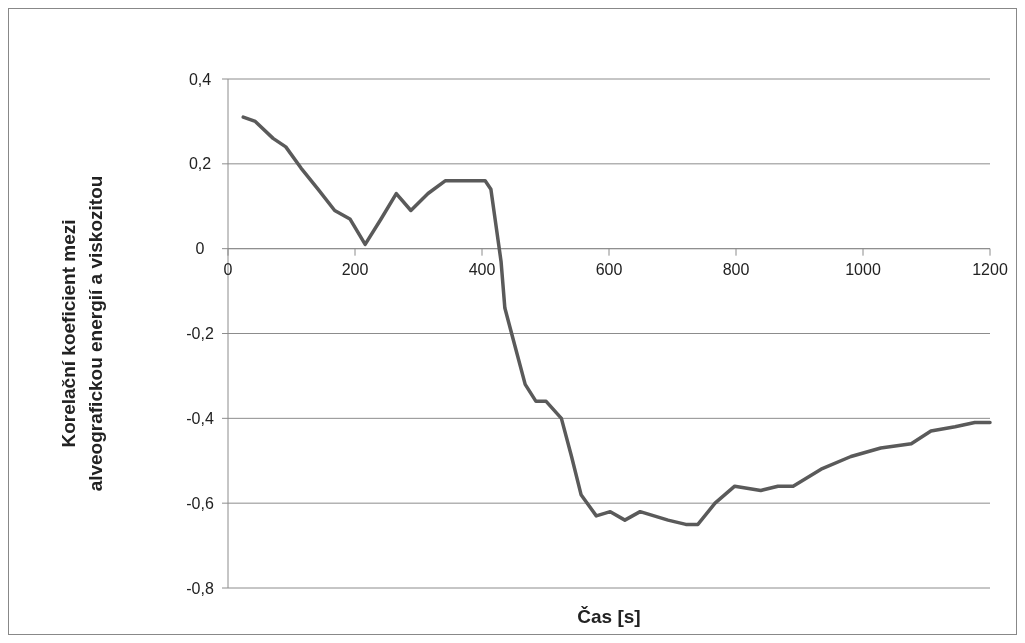  Describe the element at coordinates (990, 269) in the screenshot. I see `x-tick-label: 1200` at that location.